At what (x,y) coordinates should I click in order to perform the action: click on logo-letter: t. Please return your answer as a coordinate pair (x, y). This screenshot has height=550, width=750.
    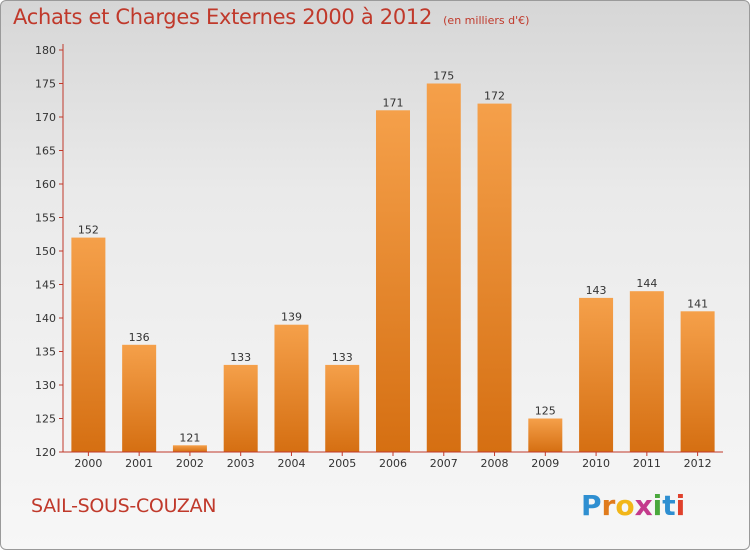
    Looking at the image, I should click on (669, 505).